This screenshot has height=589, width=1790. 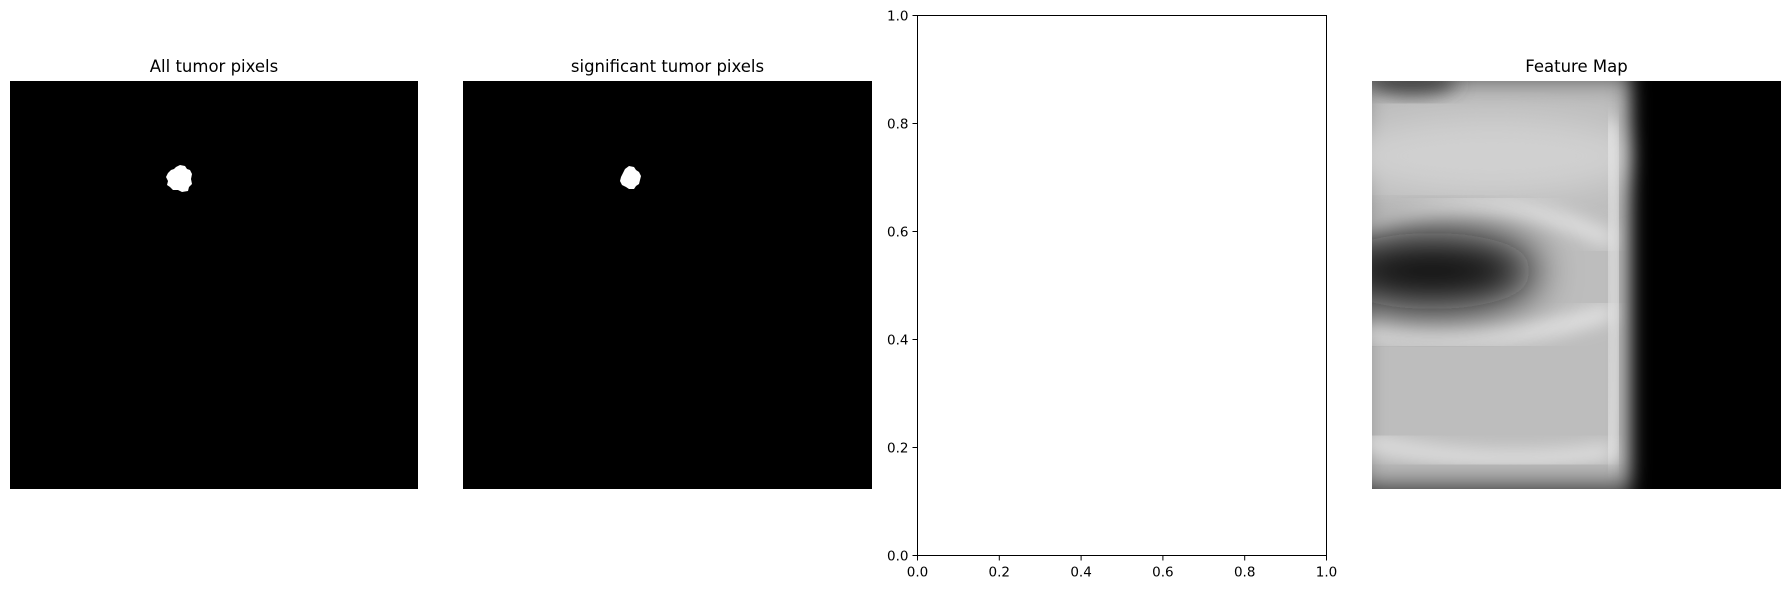 What do you see at coordinates (1080, 573) in the screenshot?
I see `x-tick-label: 0.4` at bounding box center [1080, 573].